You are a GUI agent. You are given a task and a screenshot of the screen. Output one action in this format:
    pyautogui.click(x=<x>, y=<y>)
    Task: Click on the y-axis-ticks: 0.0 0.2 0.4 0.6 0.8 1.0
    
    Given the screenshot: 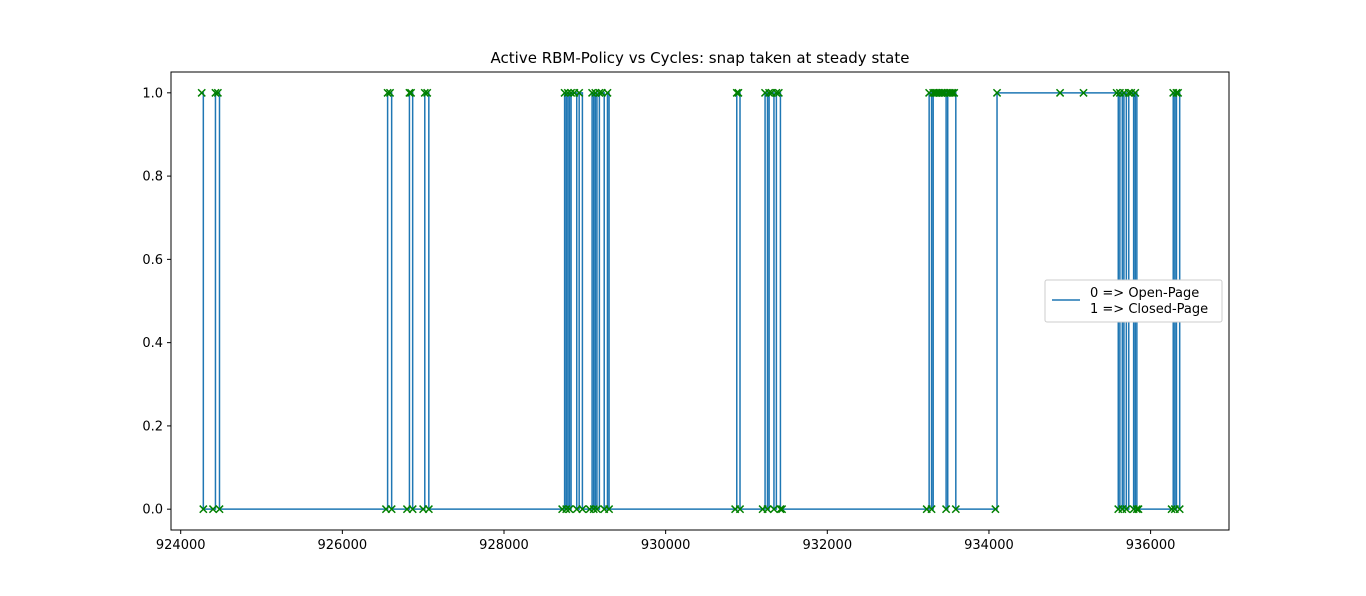 What is the action you would take?
    pyautogui.click(x=156, y=302)
    